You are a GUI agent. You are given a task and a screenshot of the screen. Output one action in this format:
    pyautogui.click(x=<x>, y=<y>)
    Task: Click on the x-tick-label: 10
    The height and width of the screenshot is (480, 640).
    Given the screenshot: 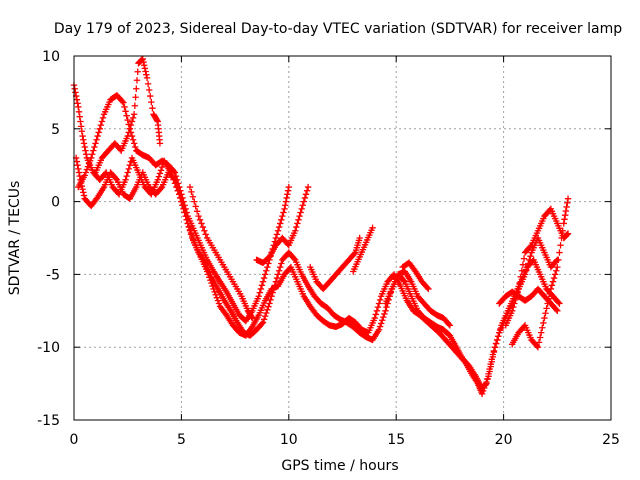 What is the action you would take?
    pyautogui.click(x=289, y=440)
    